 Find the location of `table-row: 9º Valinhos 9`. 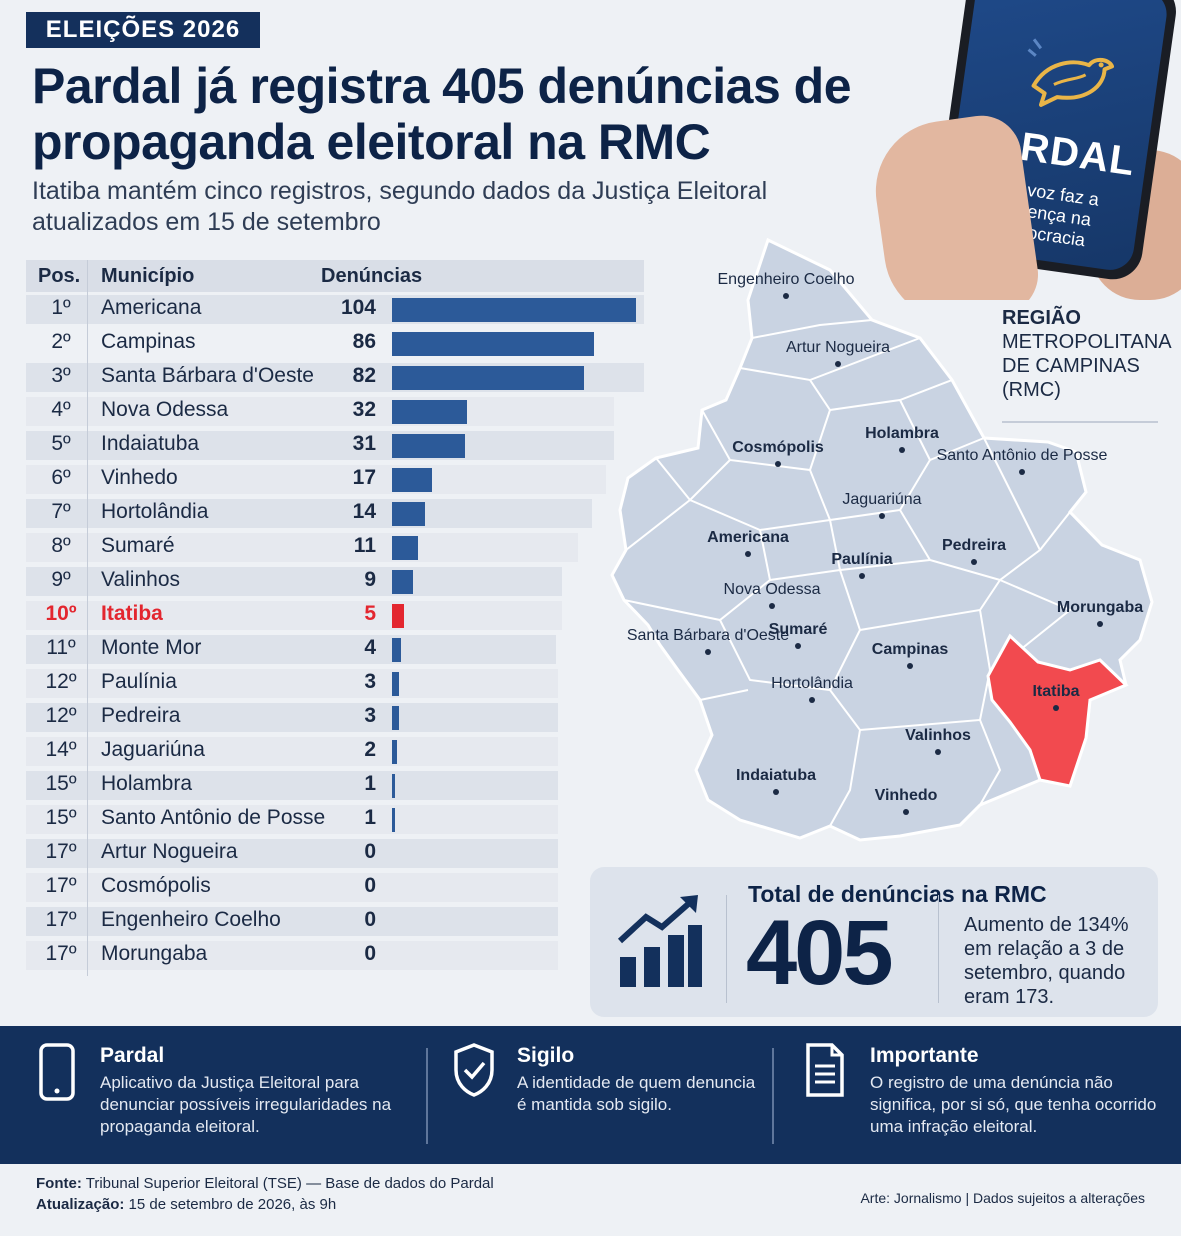

table-row: 9º Valinhos 9 is located at coordinates (336, 581).